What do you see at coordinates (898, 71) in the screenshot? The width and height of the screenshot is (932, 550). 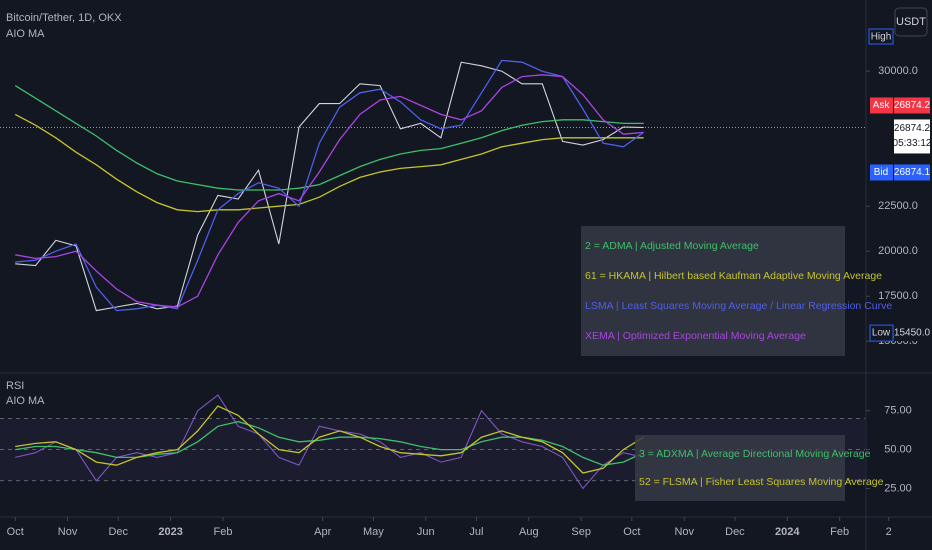 I see `y-tick-label: 30000.0` at bounding box center [898, 71].